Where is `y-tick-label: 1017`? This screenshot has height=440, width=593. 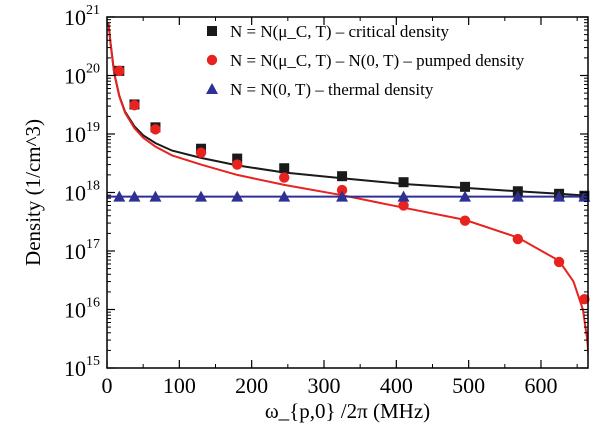
y-tick-label: 1017 is located at coordinates (82, 250).